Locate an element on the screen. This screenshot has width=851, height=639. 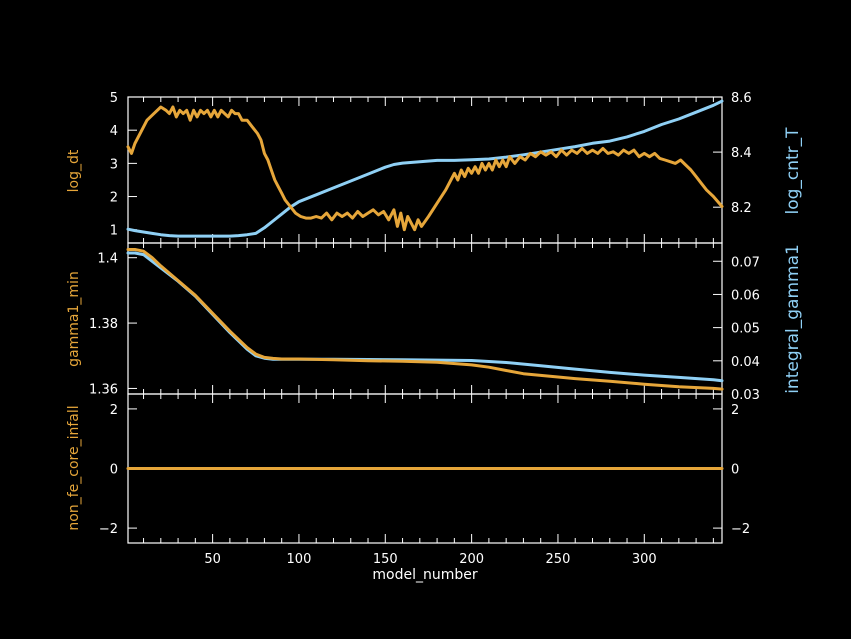
x-tick-label: 150 is located at coordinates (385, 559).